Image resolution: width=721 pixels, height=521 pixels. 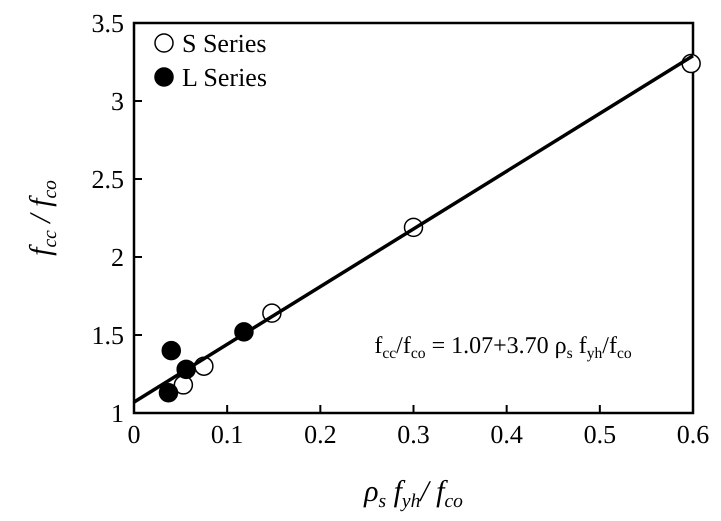 I want to click on x-tick-label: 0, so click(x=134, y=434).